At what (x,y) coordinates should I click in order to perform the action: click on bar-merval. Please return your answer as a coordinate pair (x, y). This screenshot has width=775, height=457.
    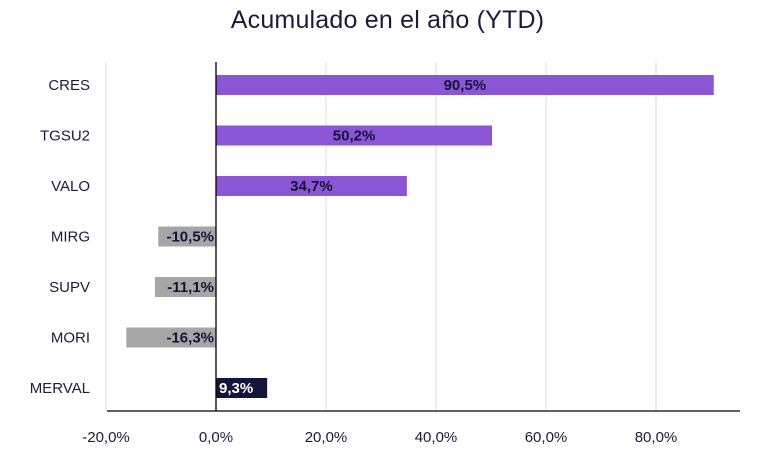
    Looking at the image, I should click on (242, 388).